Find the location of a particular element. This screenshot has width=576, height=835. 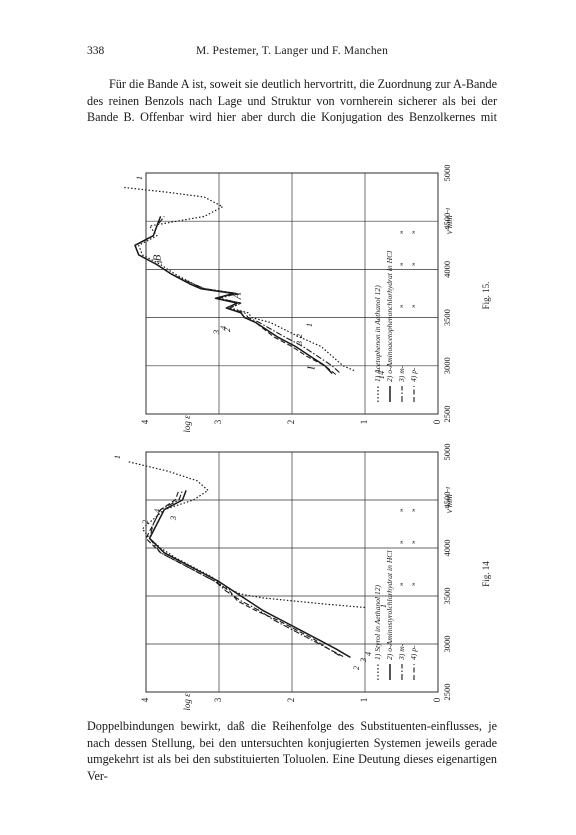

figure-caption: Fig. 15. is located at coordinates (486, 296).